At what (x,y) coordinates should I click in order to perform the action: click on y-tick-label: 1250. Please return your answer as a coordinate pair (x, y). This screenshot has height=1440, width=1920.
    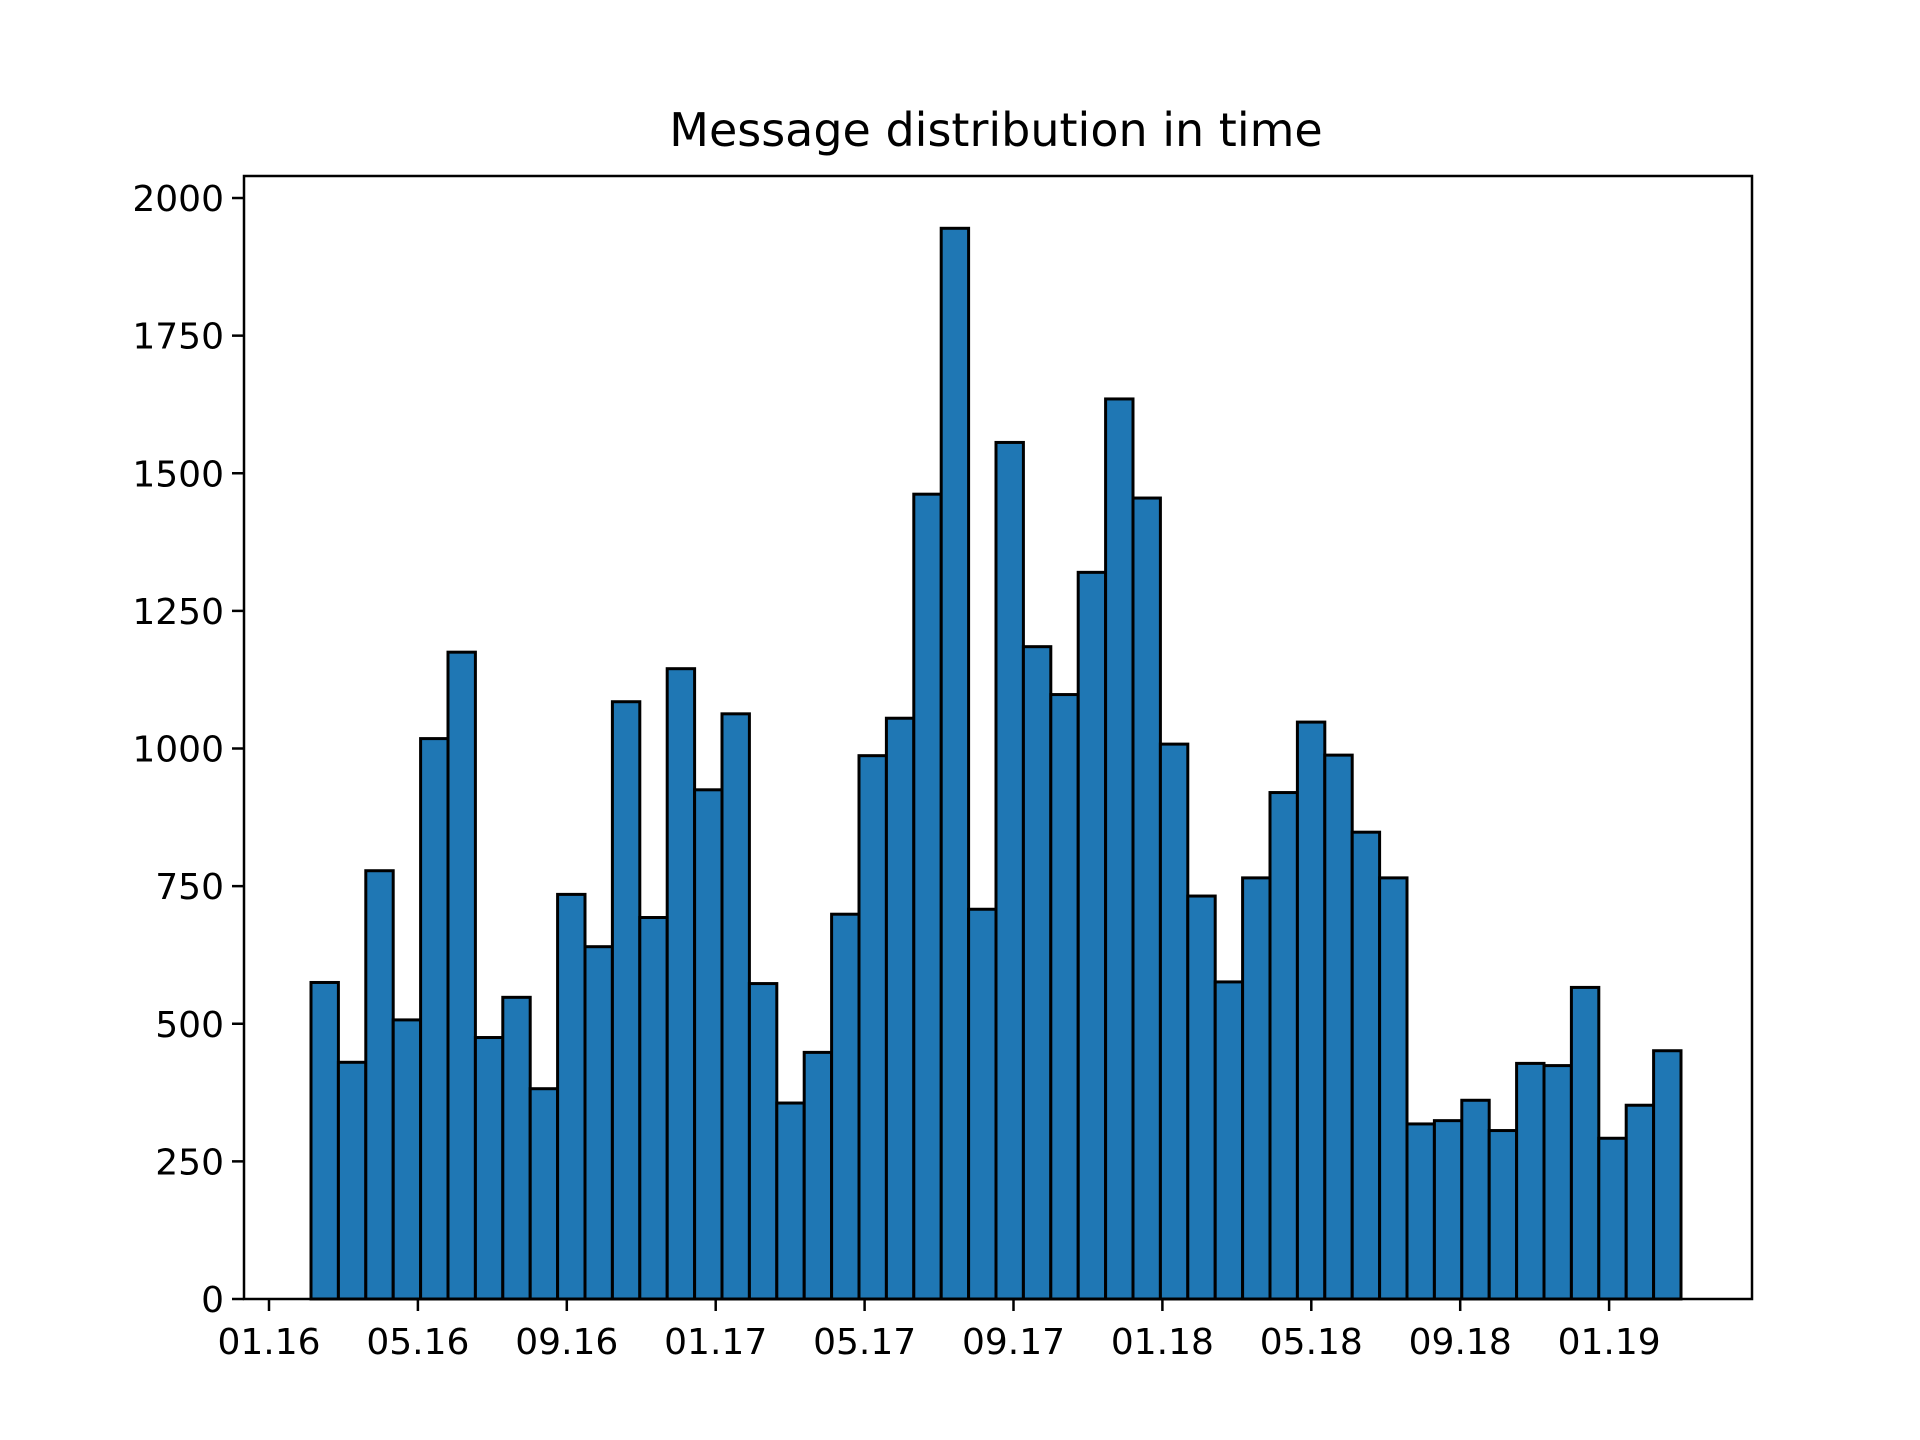
    Looking at the image, I should click on (178, 612).